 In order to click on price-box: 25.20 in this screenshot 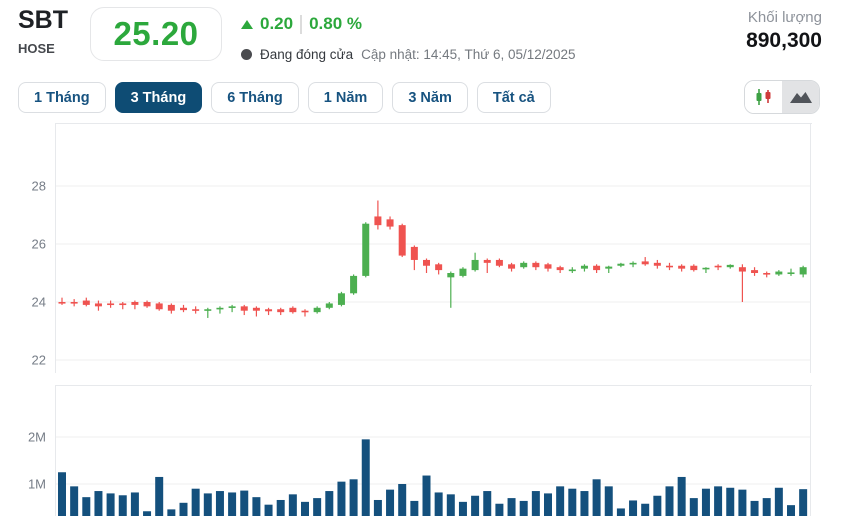, I will do `click(156, 34)`.